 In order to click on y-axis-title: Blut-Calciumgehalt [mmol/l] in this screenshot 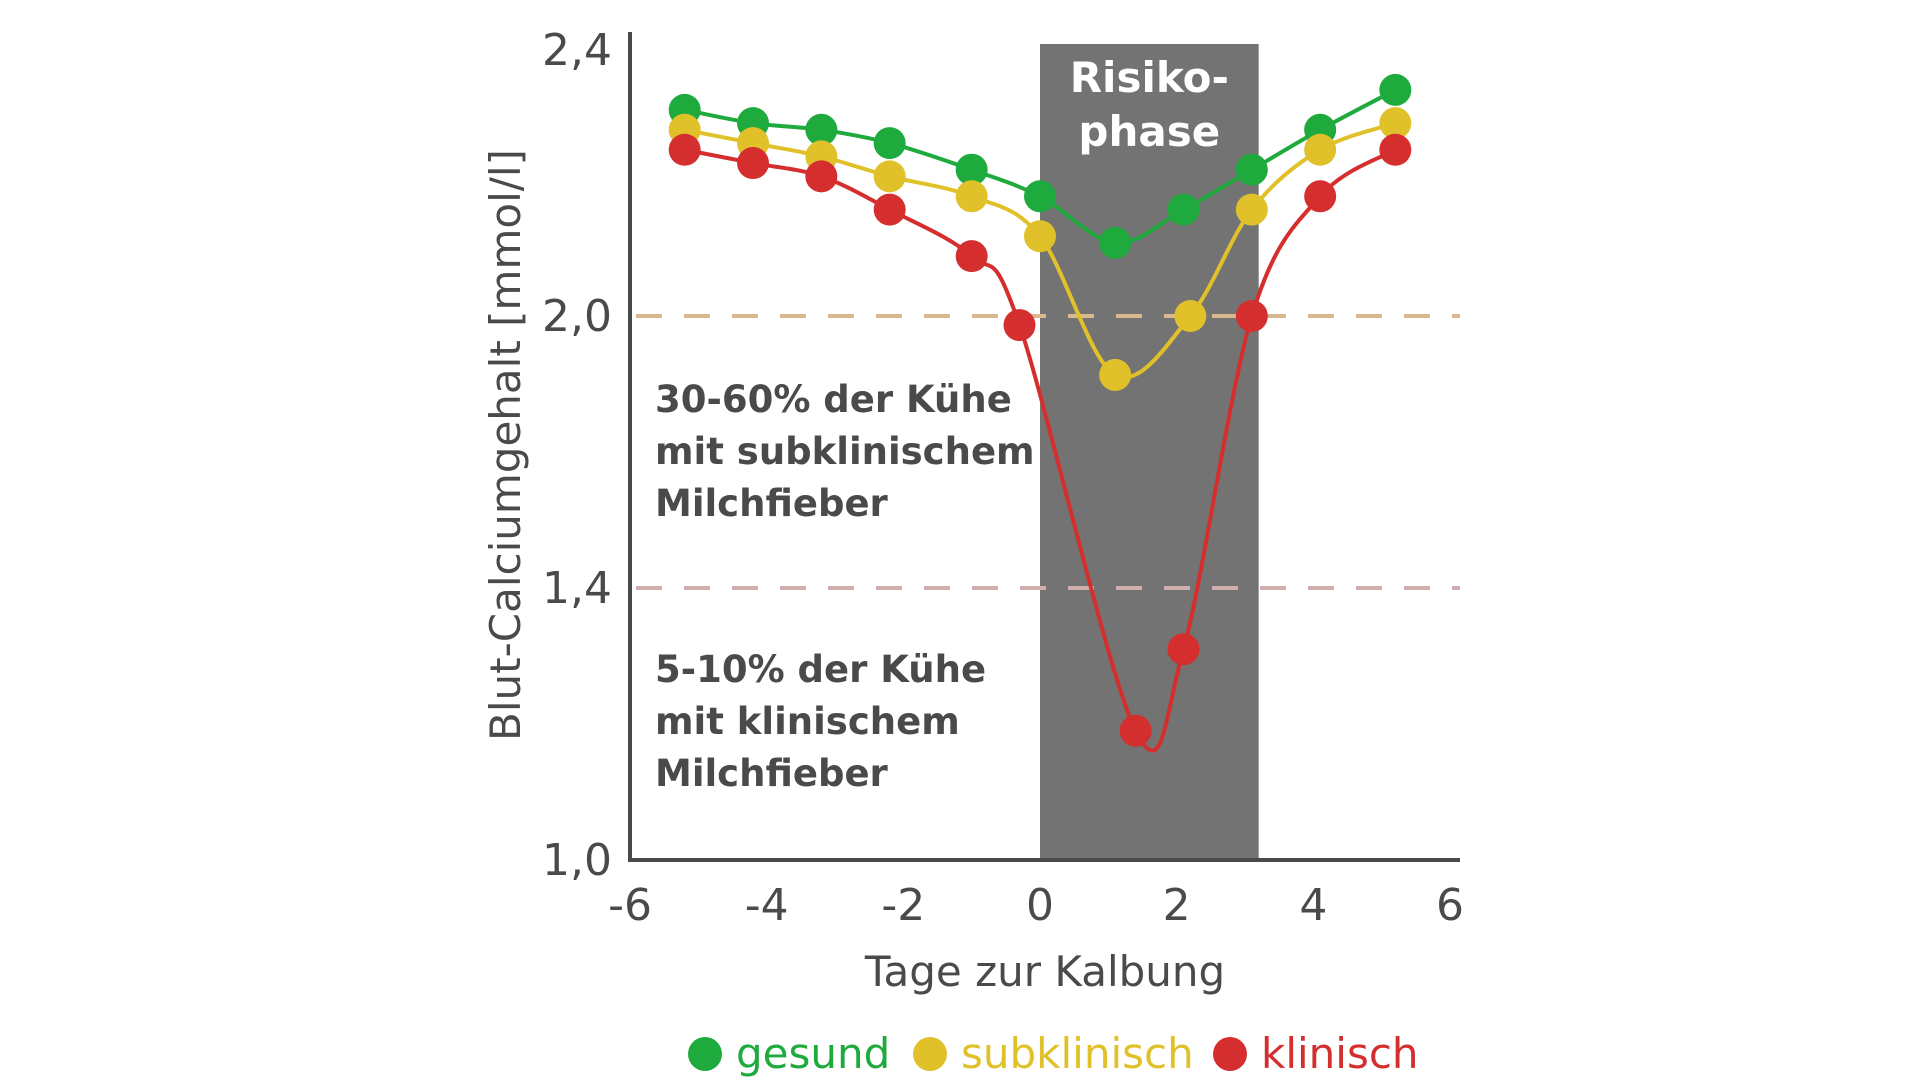, I will do `click(505, 445)`.